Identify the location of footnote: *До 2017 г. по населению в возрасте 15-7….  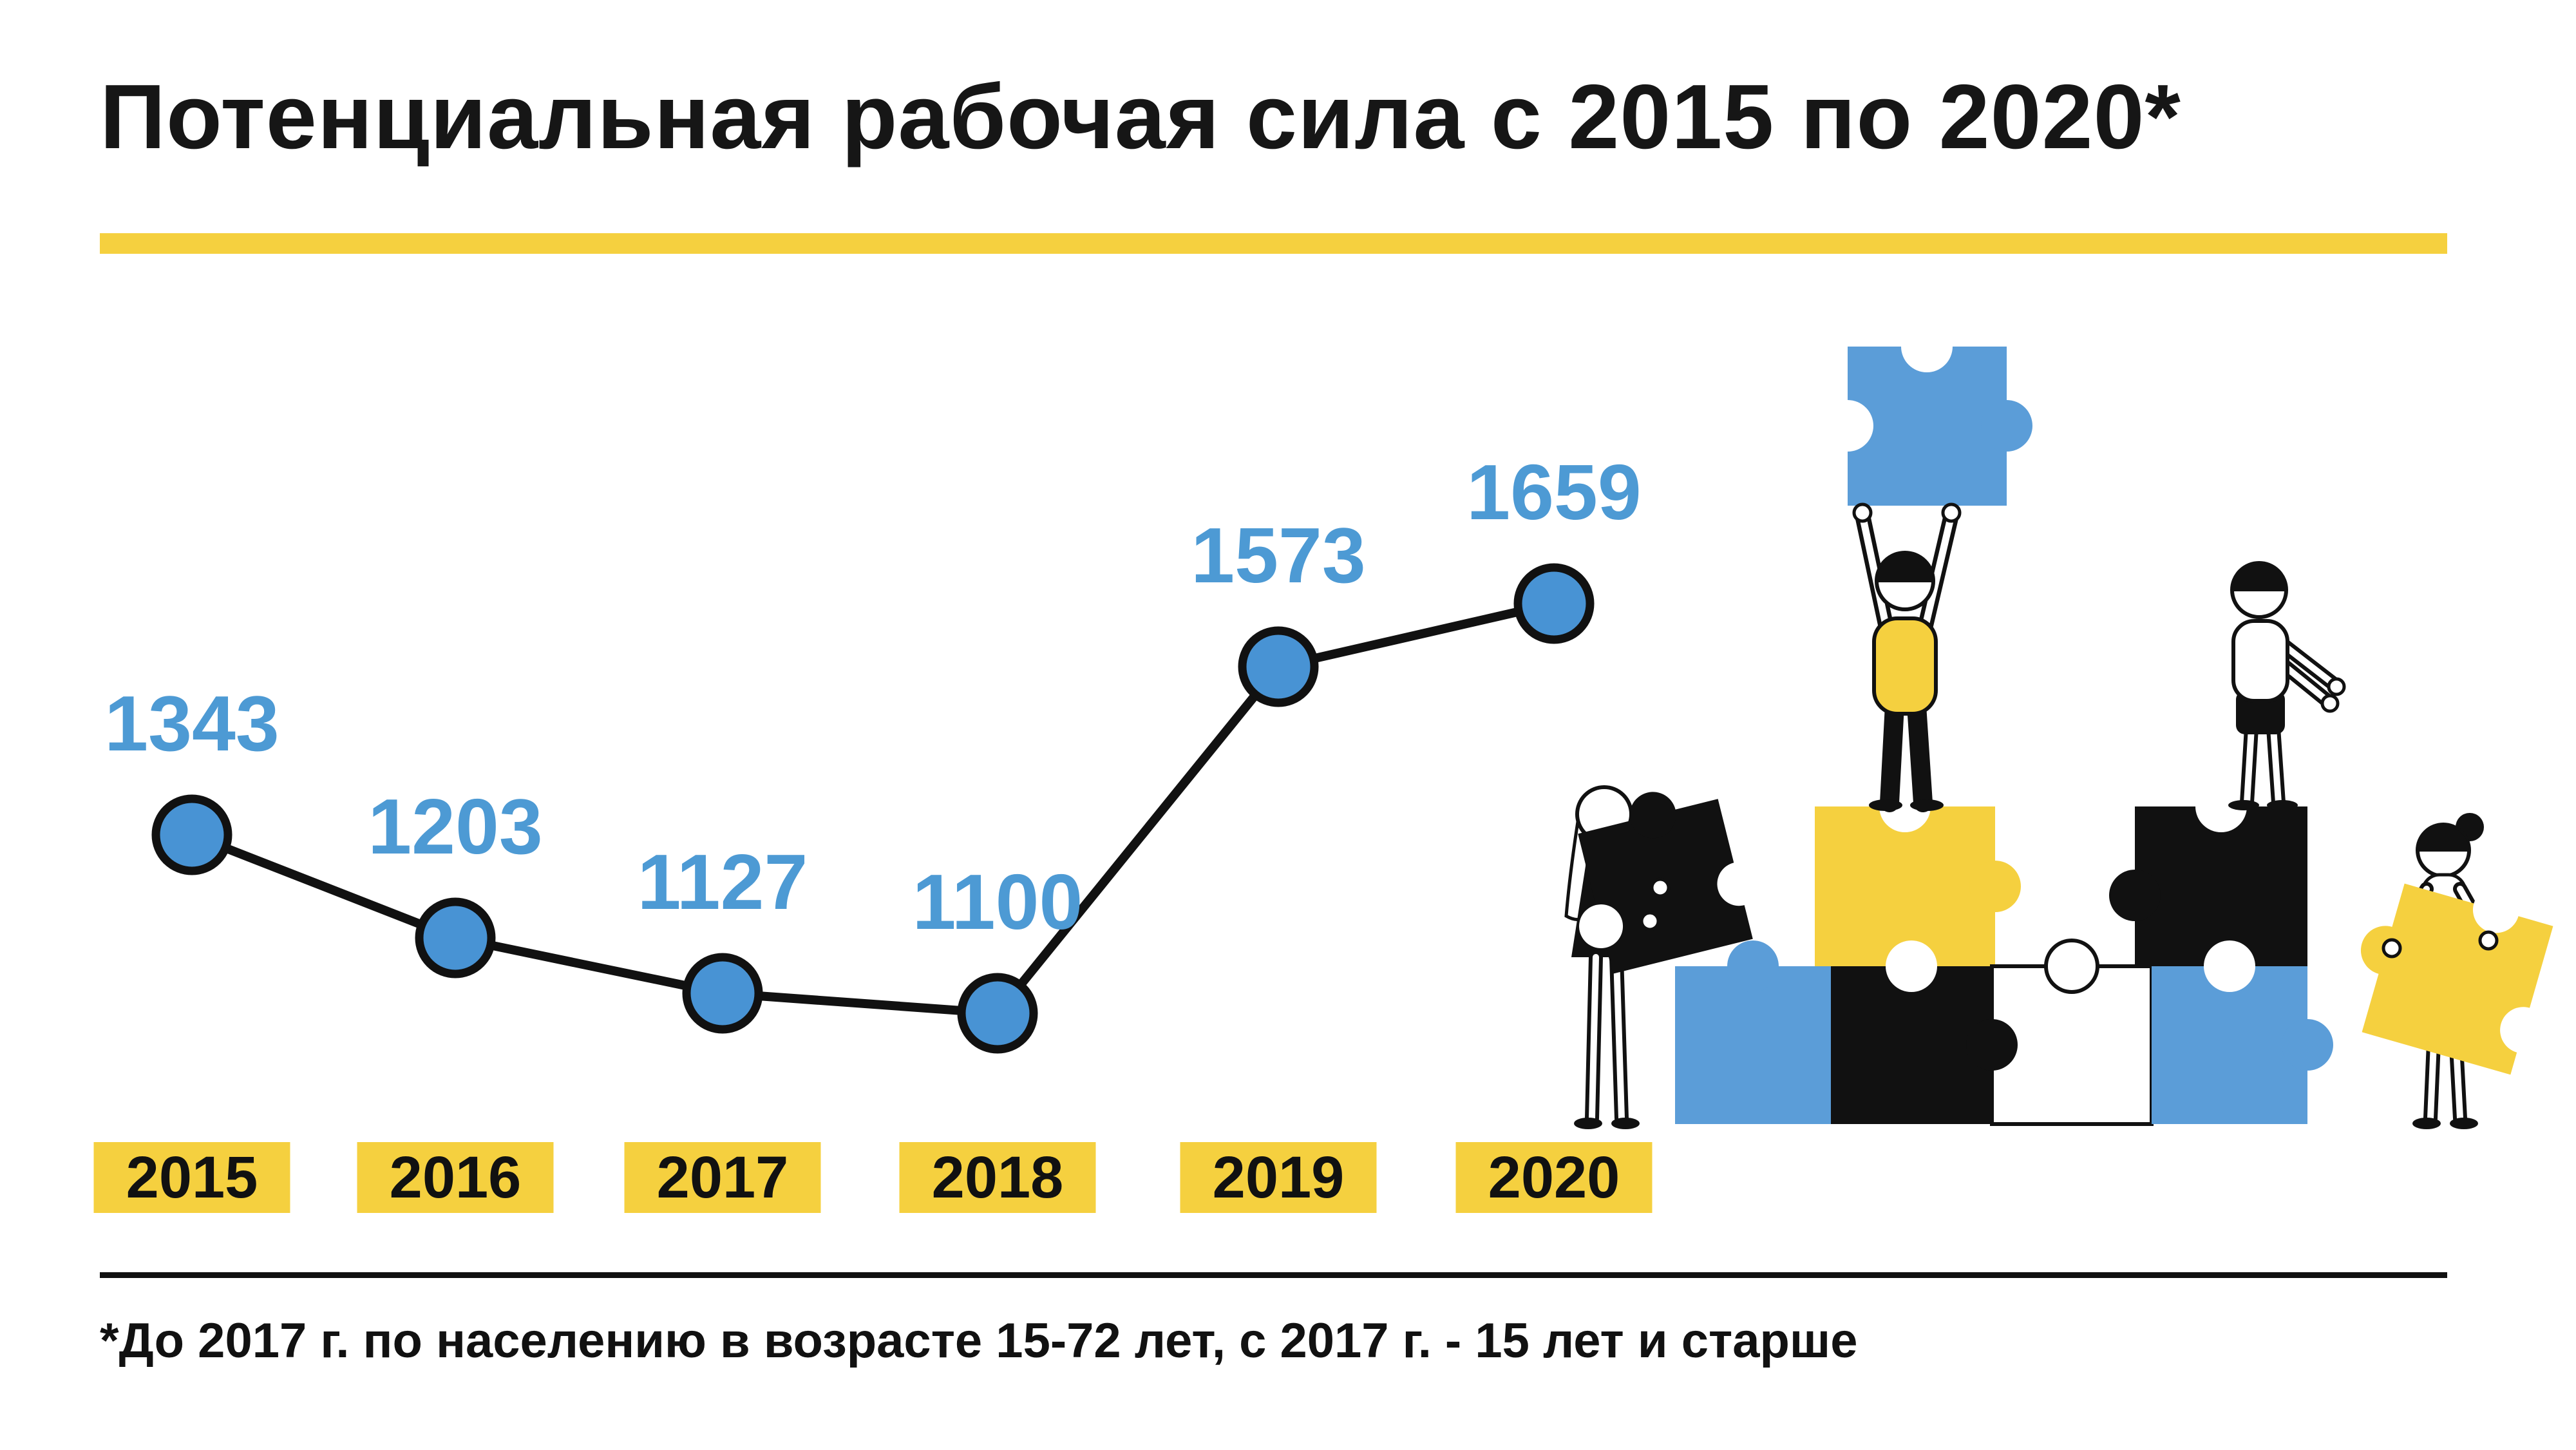
(979, 1340).